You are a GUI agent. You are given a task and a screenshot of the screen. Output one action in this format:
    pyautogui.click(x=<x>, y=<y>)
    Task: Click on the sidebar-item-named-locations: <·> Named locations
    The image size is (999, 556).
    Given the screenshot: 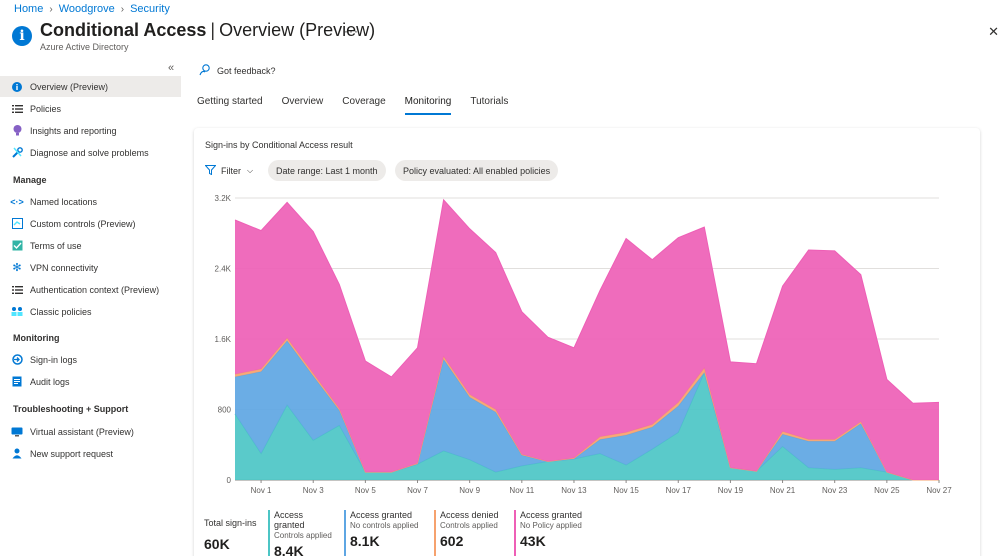 What is the action you would take?
    pyautogui.click(x=90, y=201)
    